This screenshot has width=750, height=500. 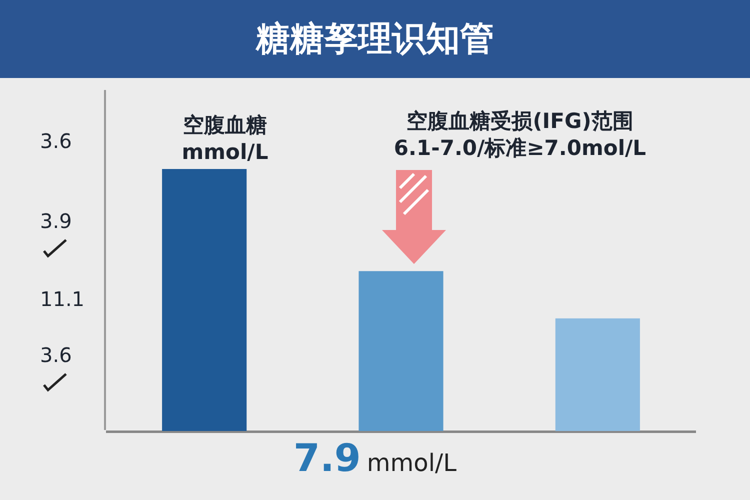 I want to click on text: 空腹血糖受损(IFG)范围 6.1-7.0/标准≥7.0mol/L, so click(x=520, y=135).